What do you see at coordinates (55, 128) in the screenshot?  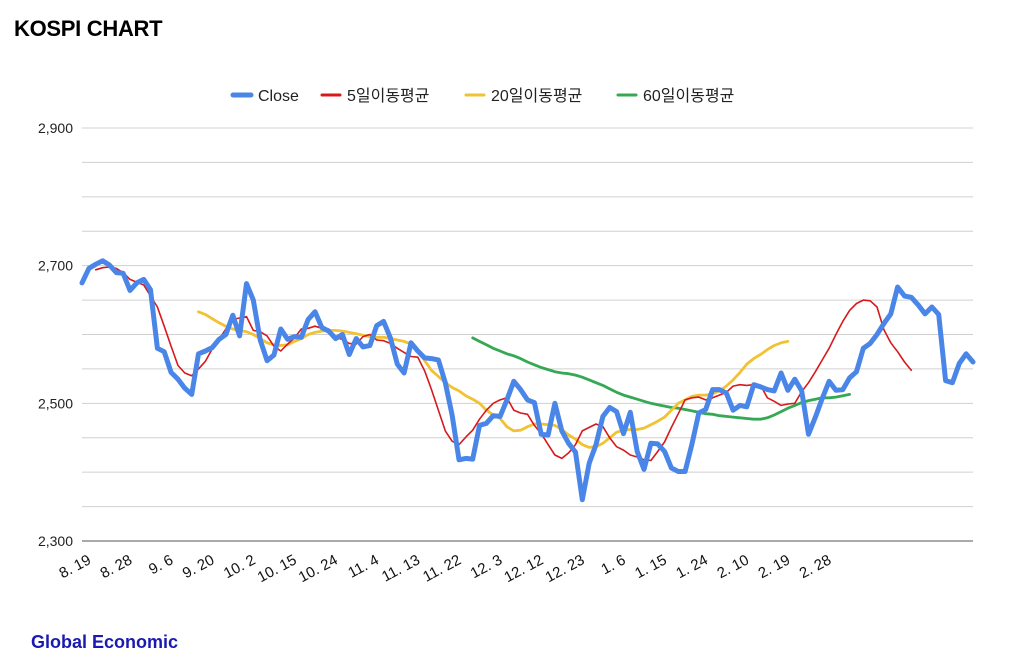 I see `y-tick-label: 2,900` at bounding box center [55, 128].